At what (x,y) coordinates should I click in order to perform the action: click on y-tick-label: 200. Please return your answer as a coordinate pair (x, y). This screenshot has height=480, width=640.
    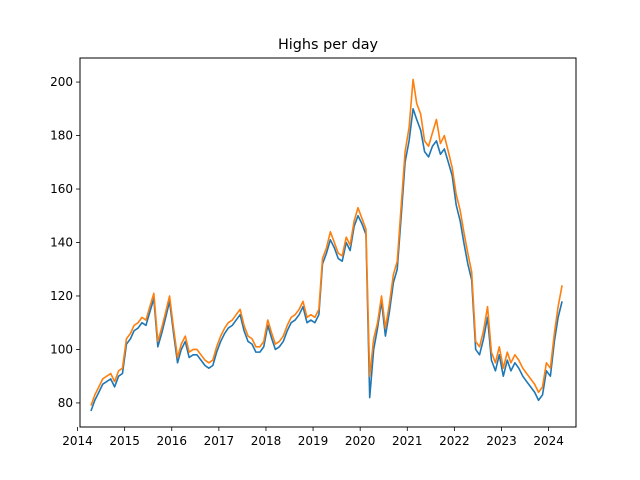
    Looking at the image, I should click on (61, 82).